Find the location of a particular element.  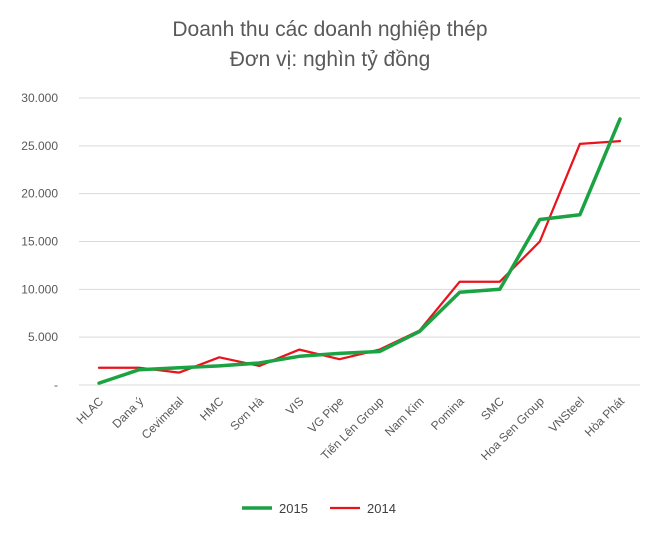

y-tick-label: - is located at coordinates (56, 385).